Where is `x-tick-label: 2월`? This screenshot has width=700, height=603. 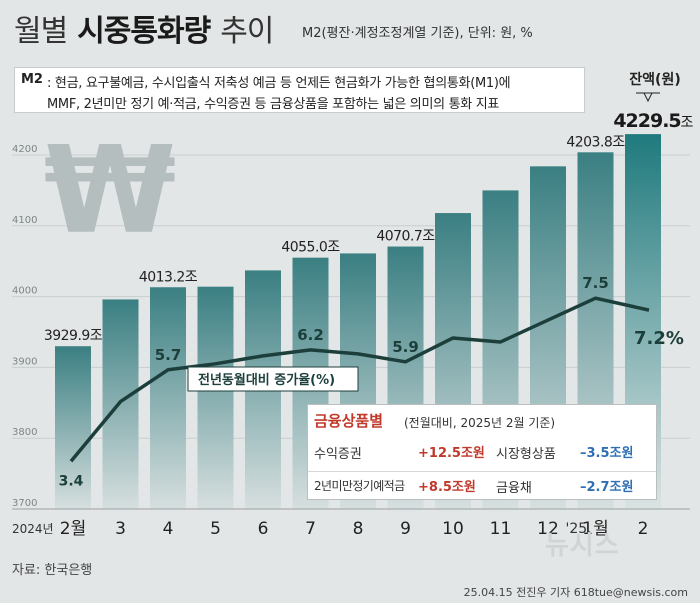
x-tick-label: 2월 is located at coordinates (73, 529).